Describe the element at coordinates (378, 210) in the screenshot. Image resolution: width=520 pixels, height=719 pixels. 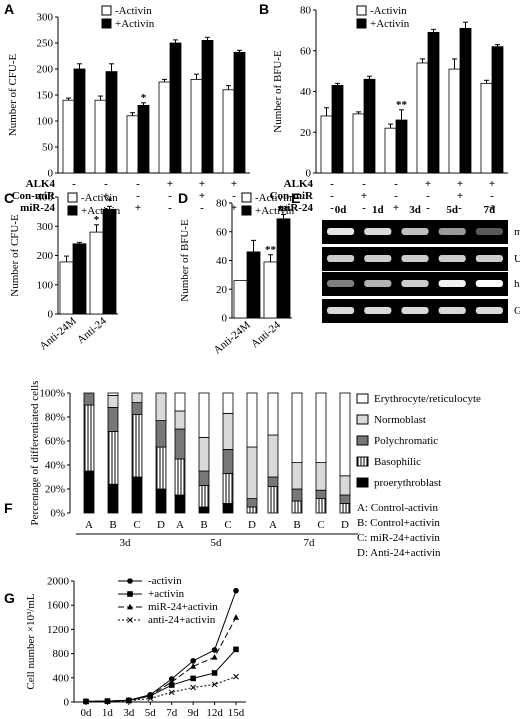
I see `lane-label: 1d` at that location.